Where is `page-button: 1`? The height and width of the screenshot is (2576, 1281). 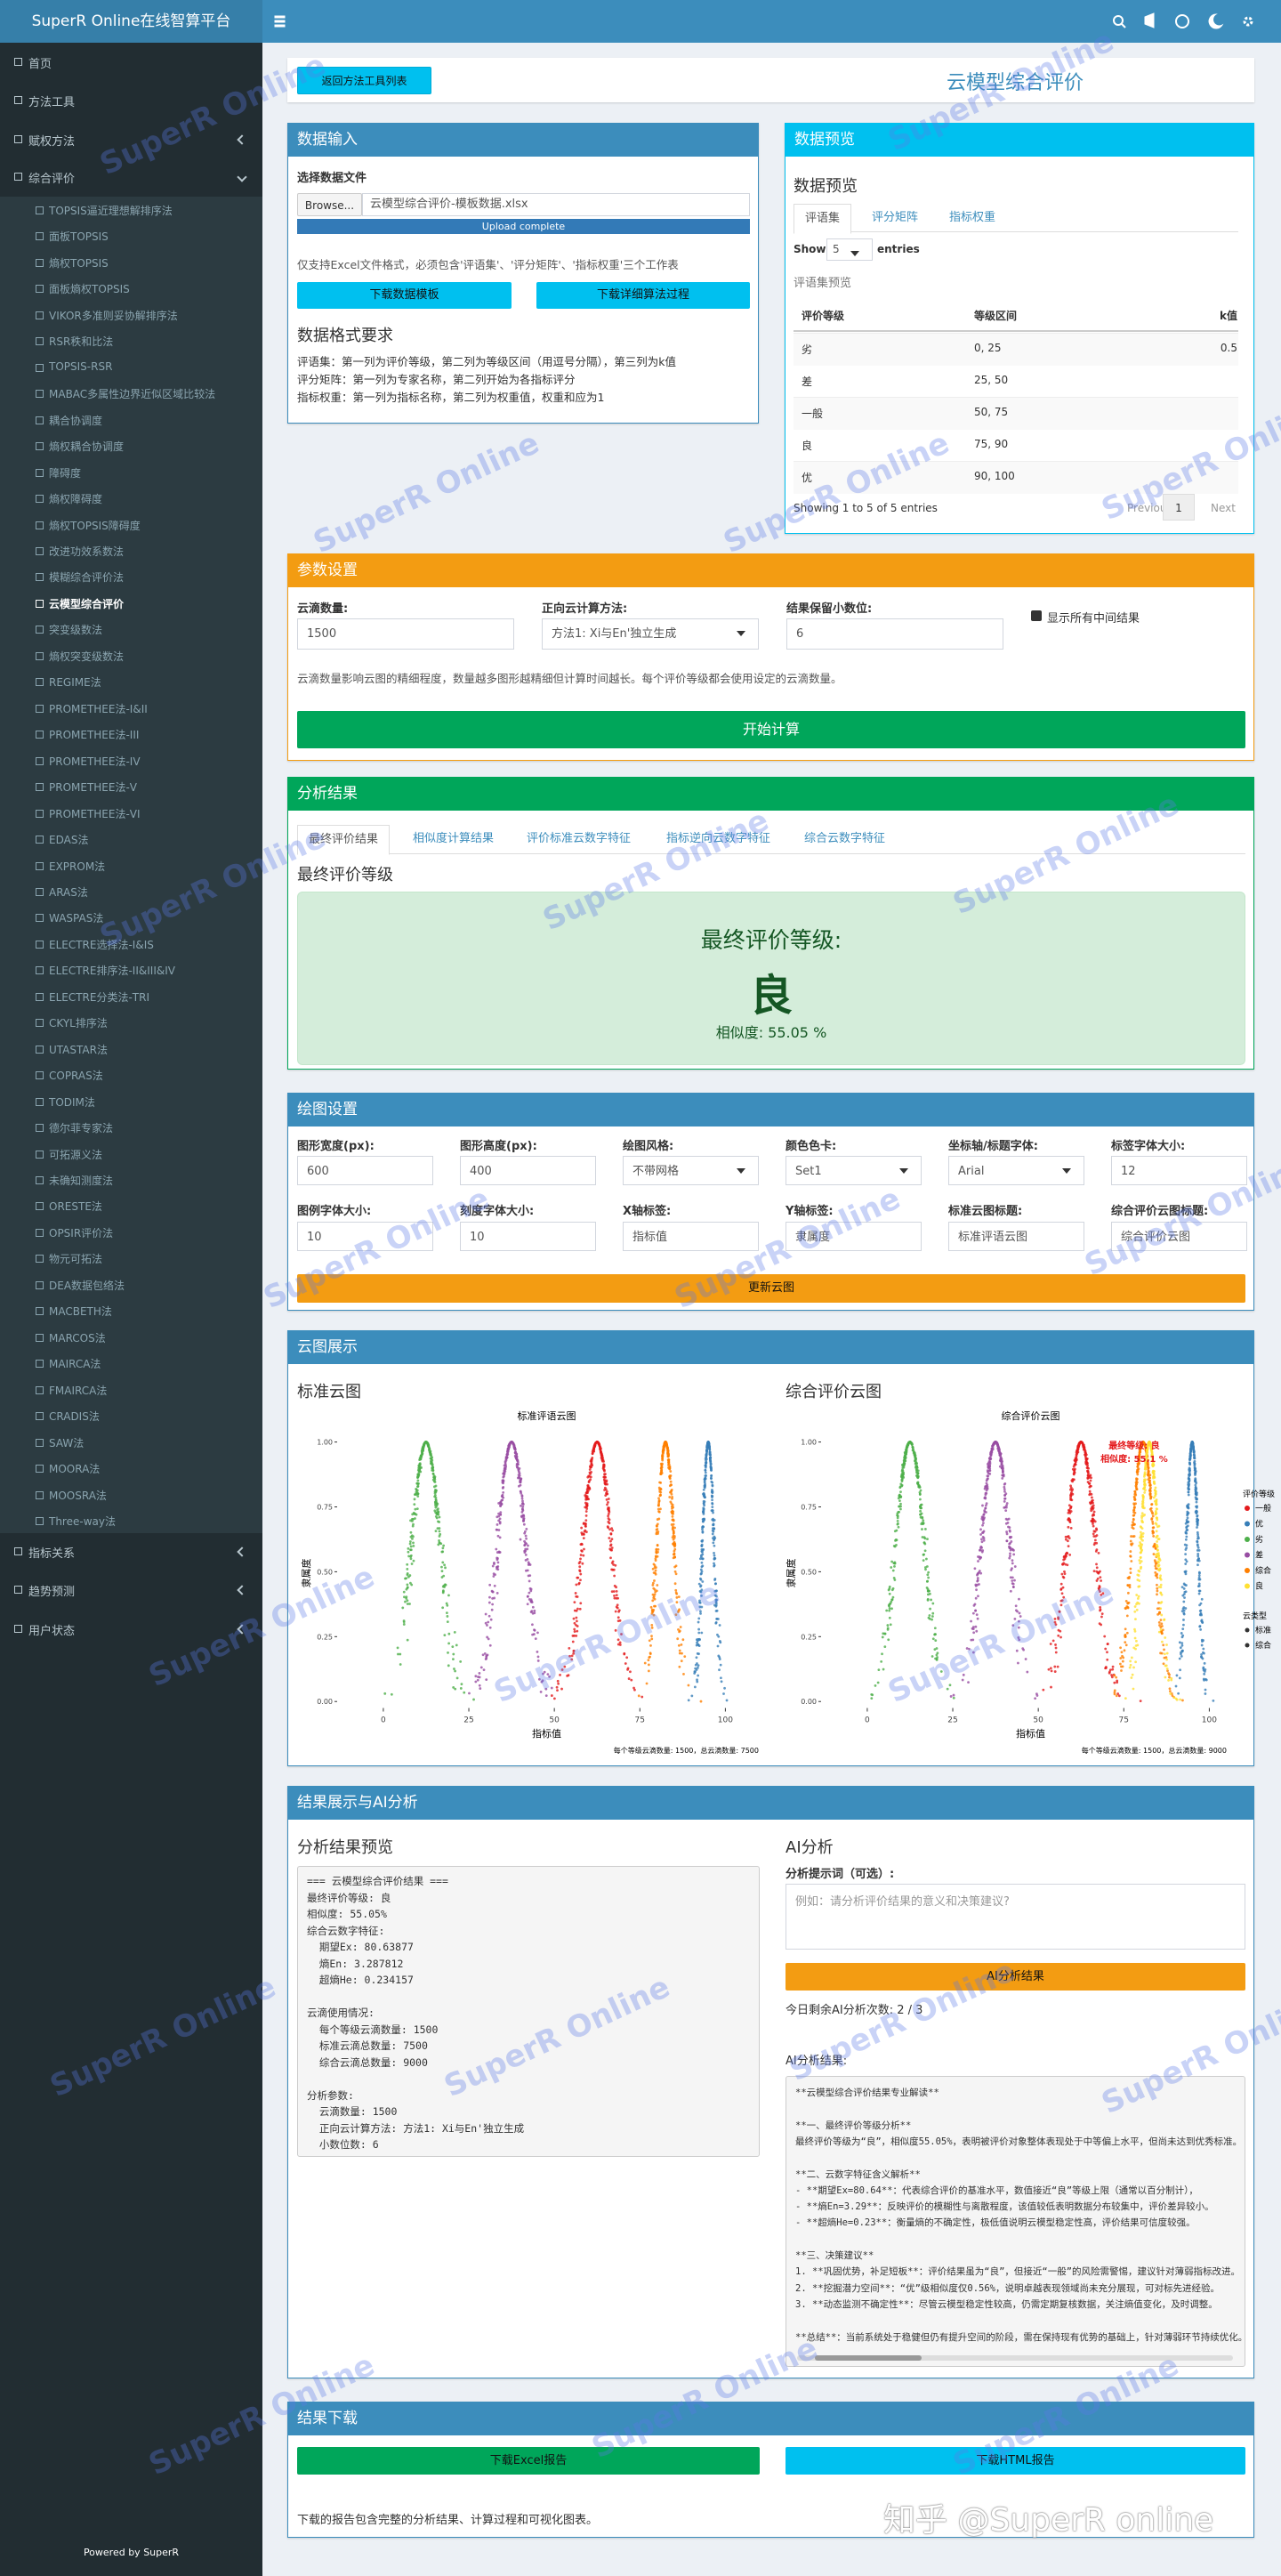
page-button: 1 is located at coordinates (1179, 507).